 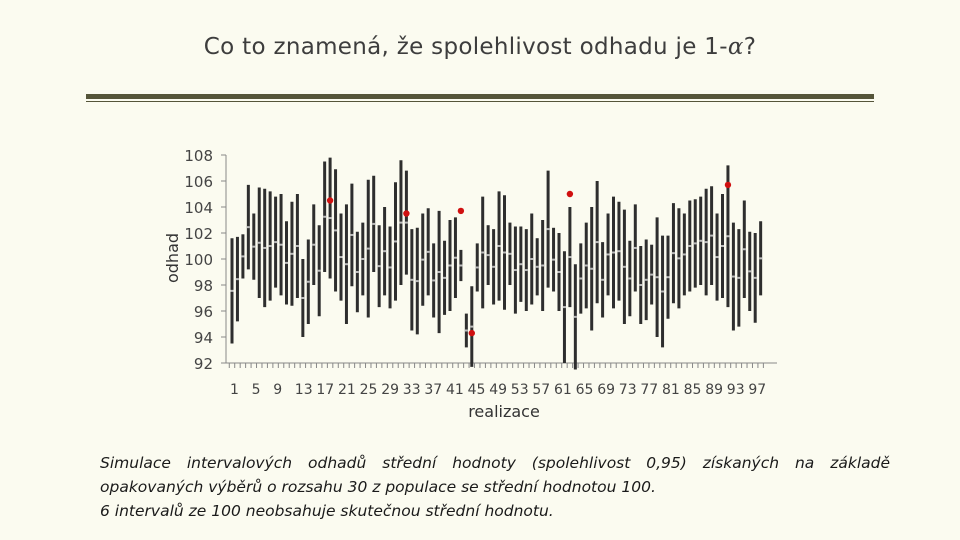 I want to click on y-tick-label: 92, so click(x=203, y=364).